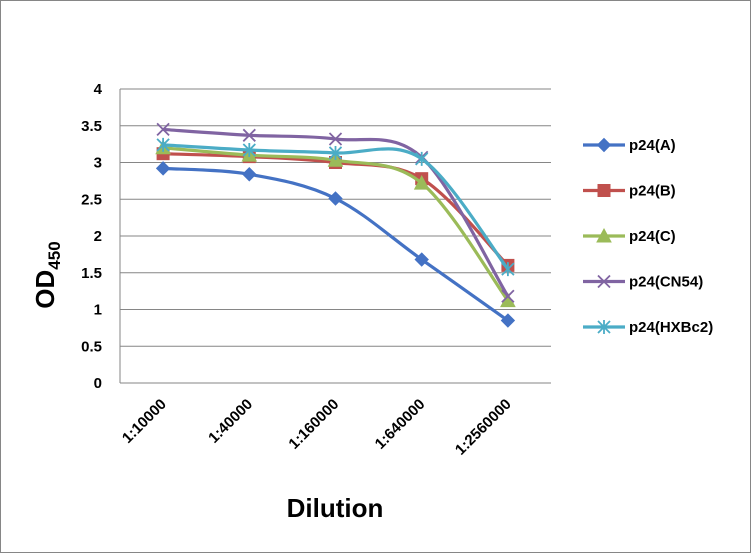 Image resolution: width=751 pixels, height=553 pixels. I want to click on y-tick-label: 3.5, so click(91, 126).